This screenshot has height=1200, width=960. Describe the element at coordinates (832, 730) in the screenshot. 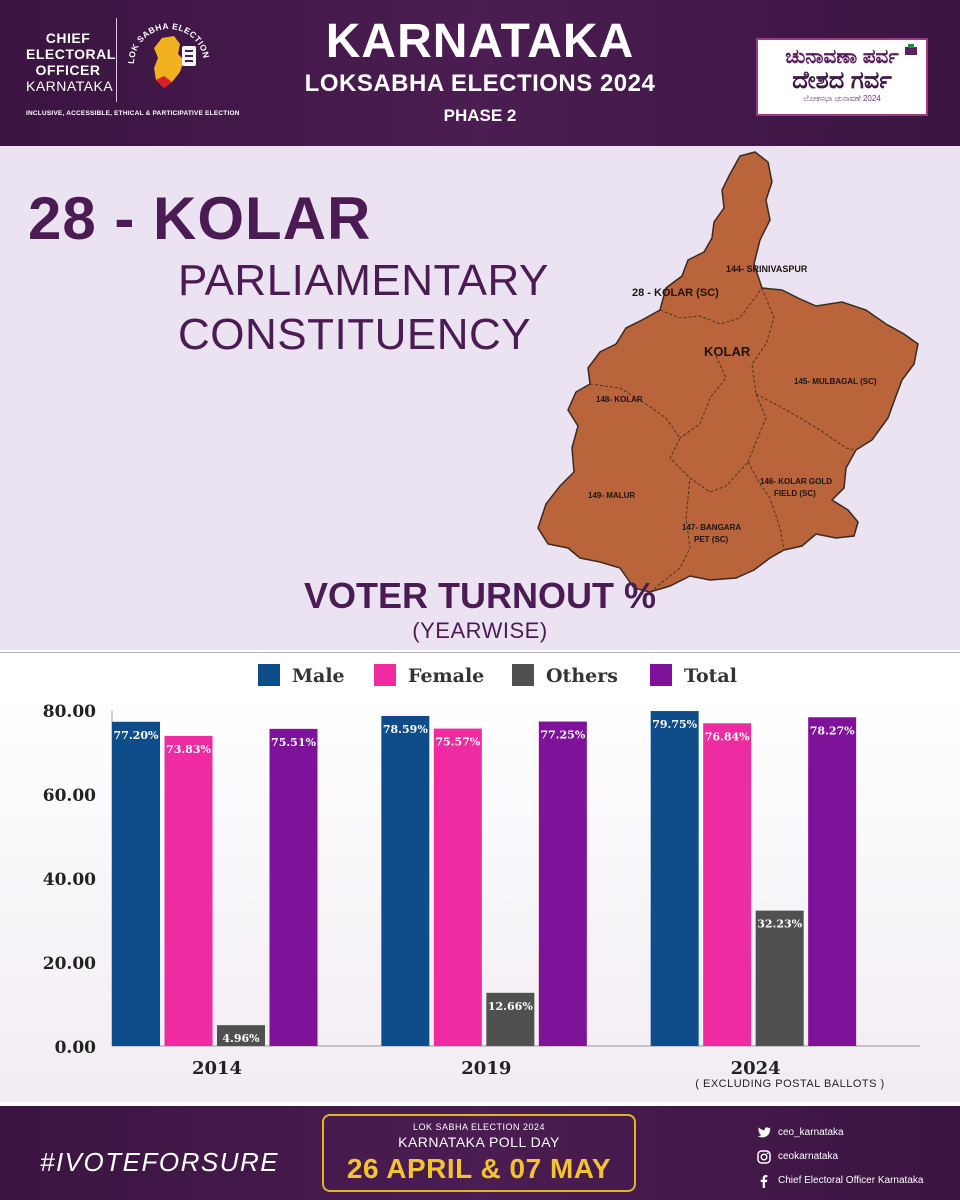

I see `data-label: 78.27%` at that location.